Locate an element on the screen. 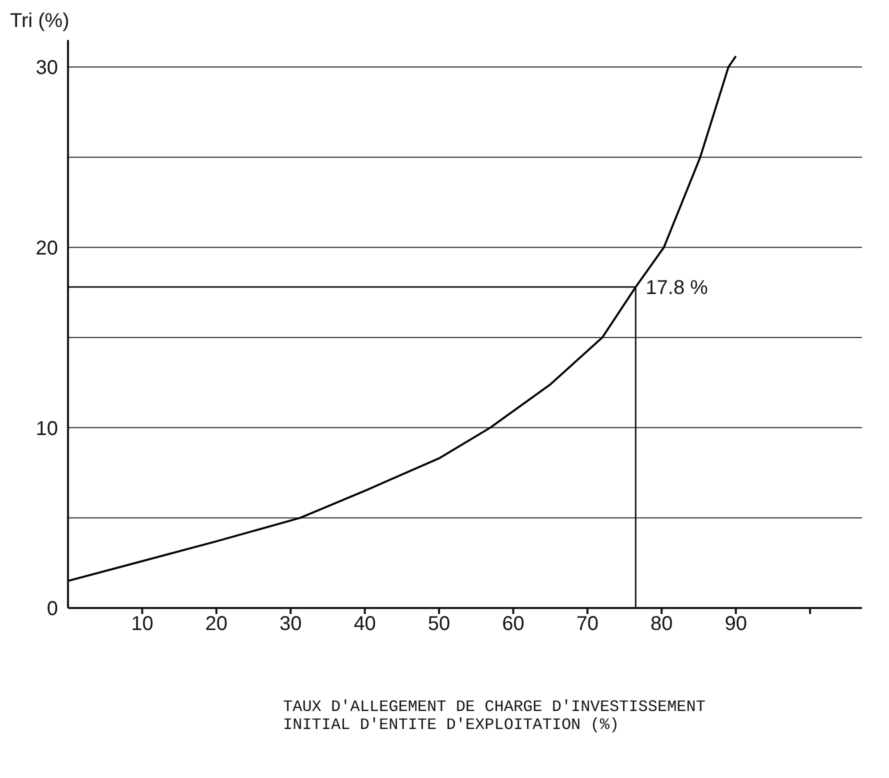 This screenshot has width=889, height=778. y-axis-title: Tri (%) is located at coordinates (40, 21).